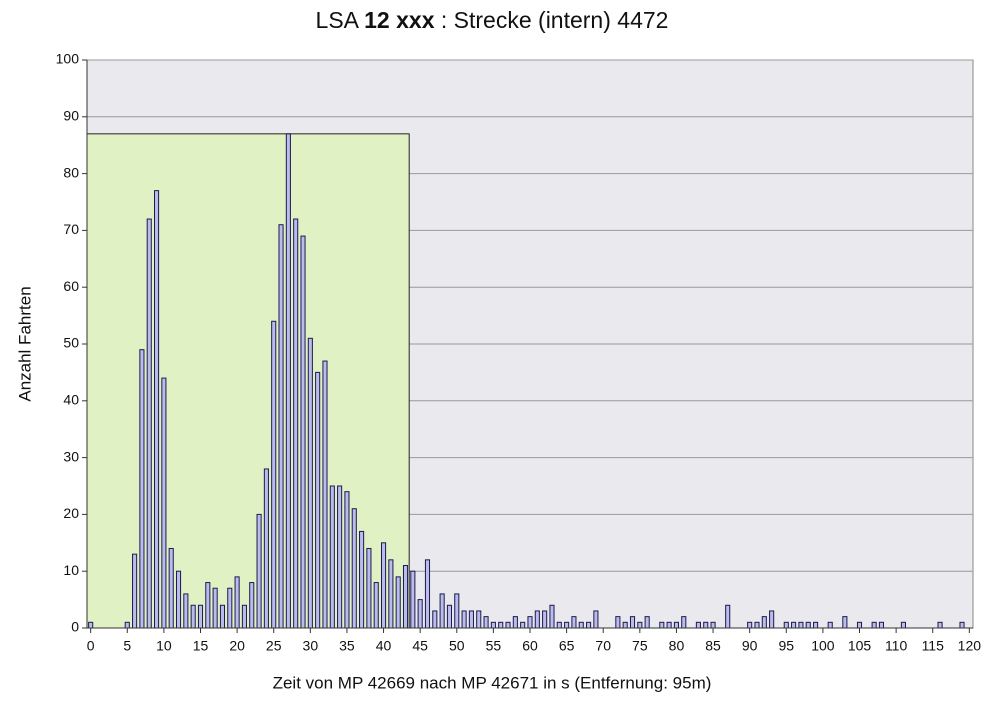 The width and height of the screenshot is (984, 705). What do you see at coordinates (91, 646) in the screenshot?
I see `x-tick-label: 0` at bounding box center [91, 646].